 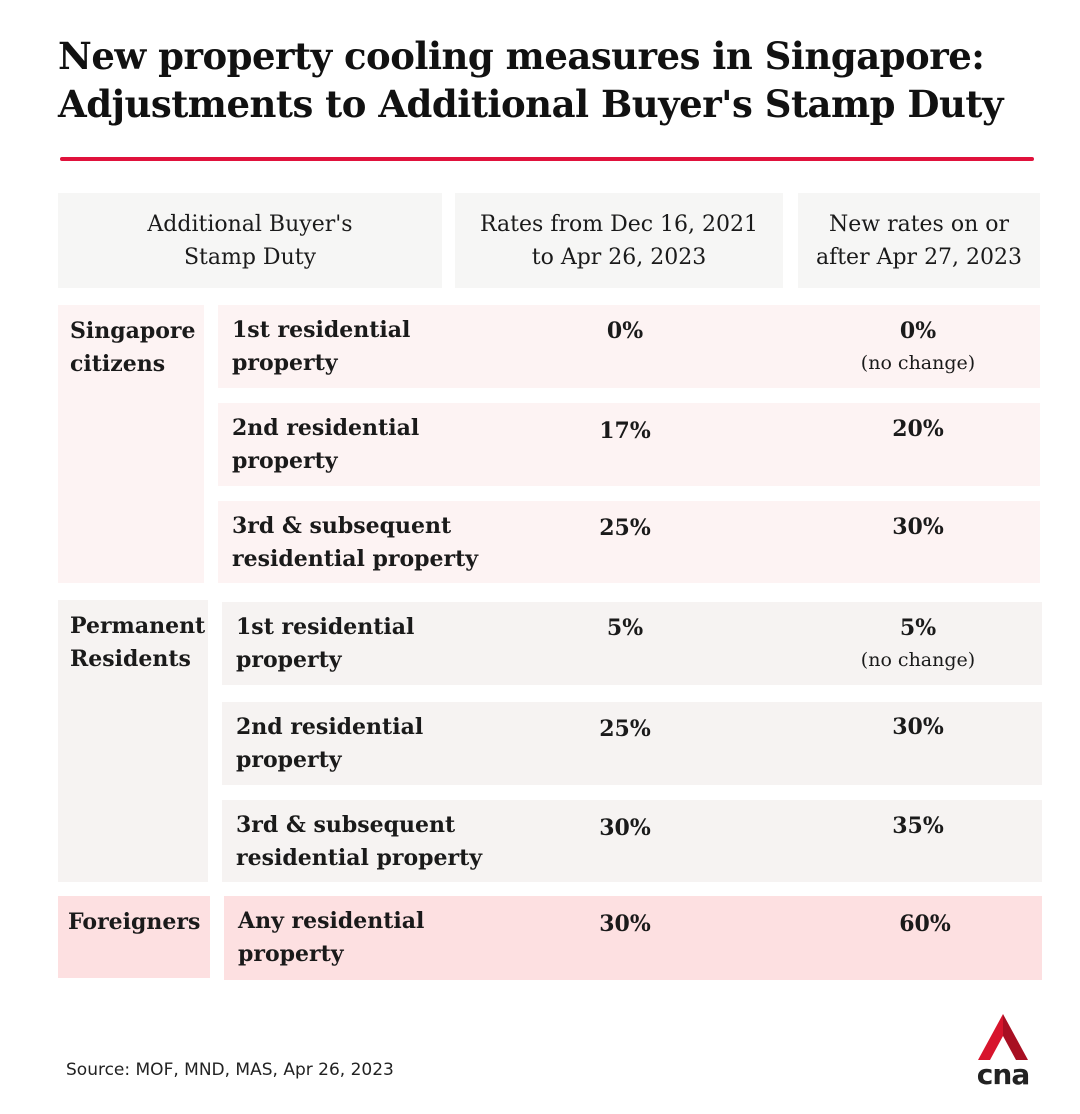 What do you see at coordinates (619, 257) in the screenshot?
I see `header-old-line2: to Apr 26, 2023` at bounding box center [619, 257].